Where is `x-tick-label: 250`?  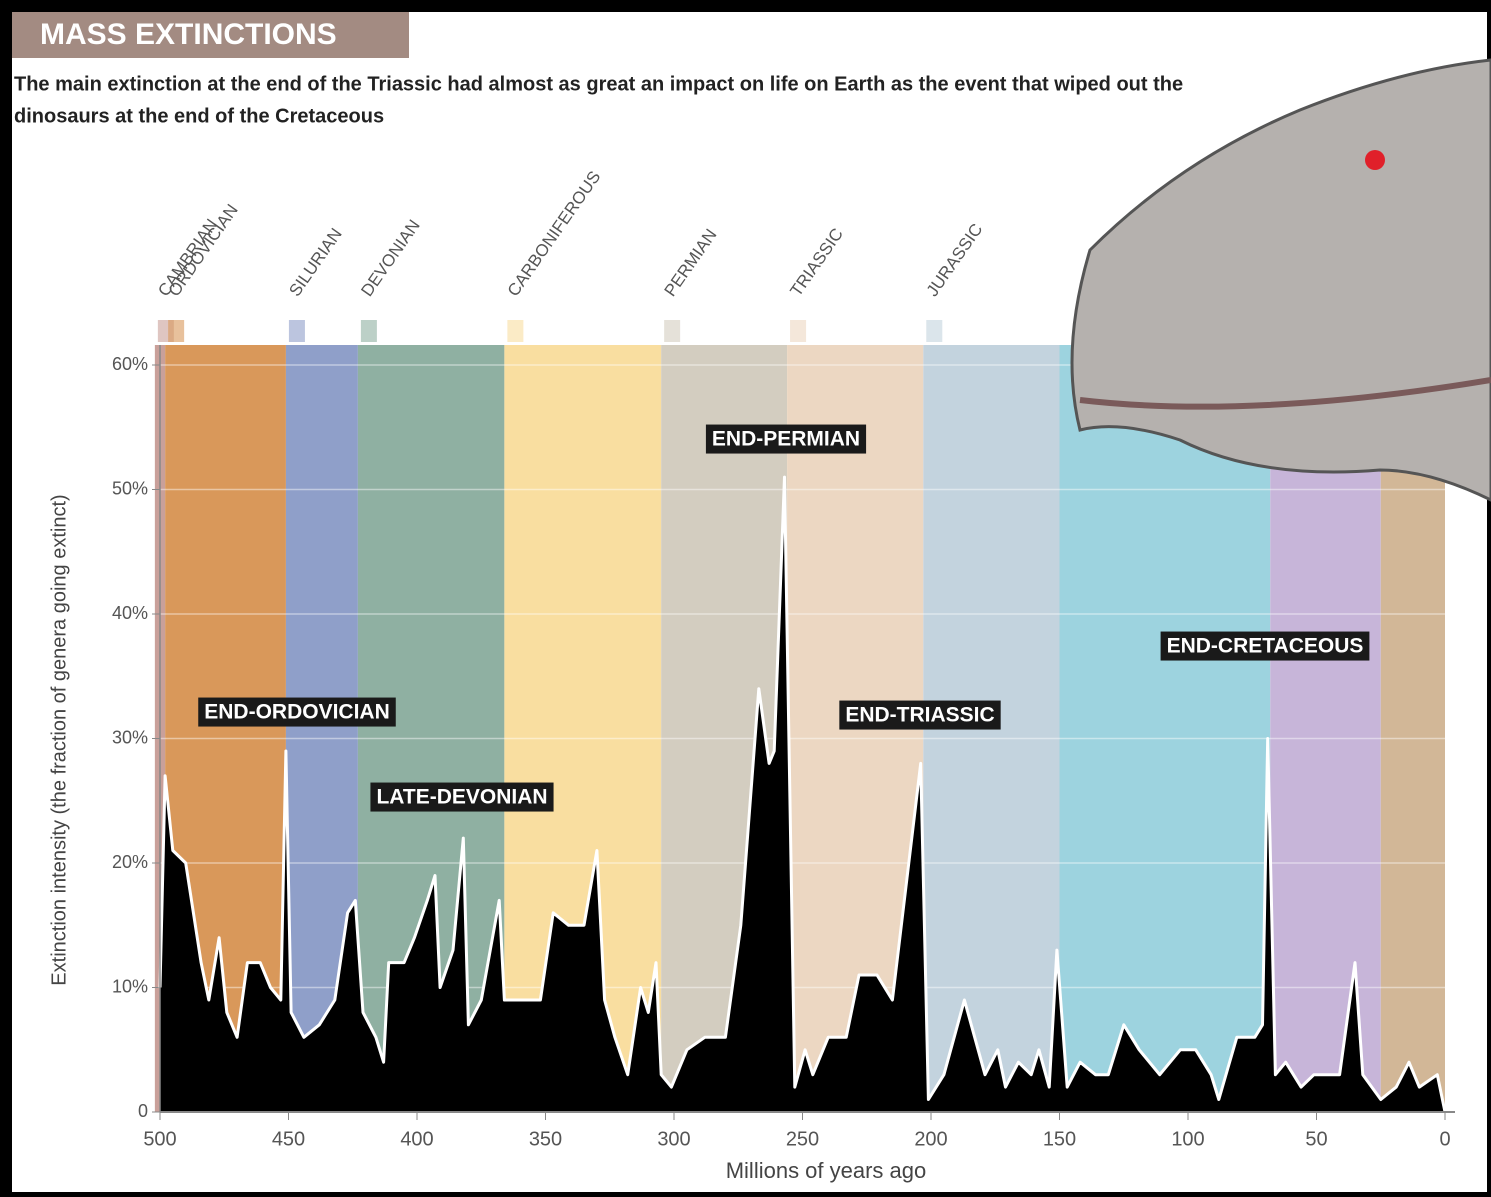 x-tick-label: 250 is located at coordinates (802, 1139).